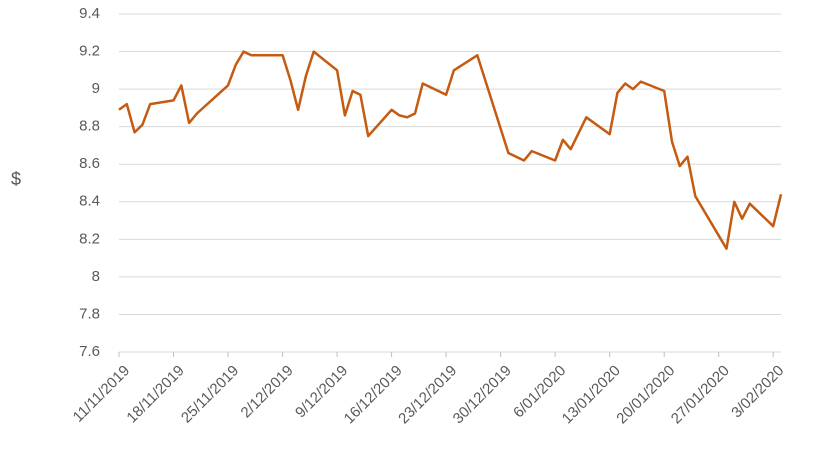 The height and width of the screenshot is (457, 813). What do you see at coordinates (89, 163) in the screenshot?
I see `y-tick-label: 8.6` at bounding box center [89, 163].